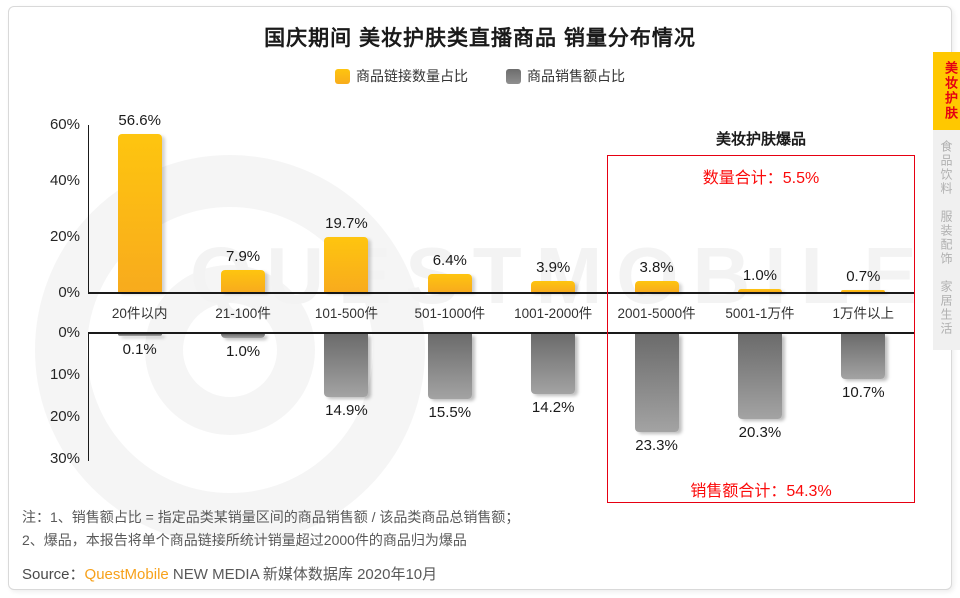  I want to click on bar-count-value-3: 6.4%, so click(449, 261).